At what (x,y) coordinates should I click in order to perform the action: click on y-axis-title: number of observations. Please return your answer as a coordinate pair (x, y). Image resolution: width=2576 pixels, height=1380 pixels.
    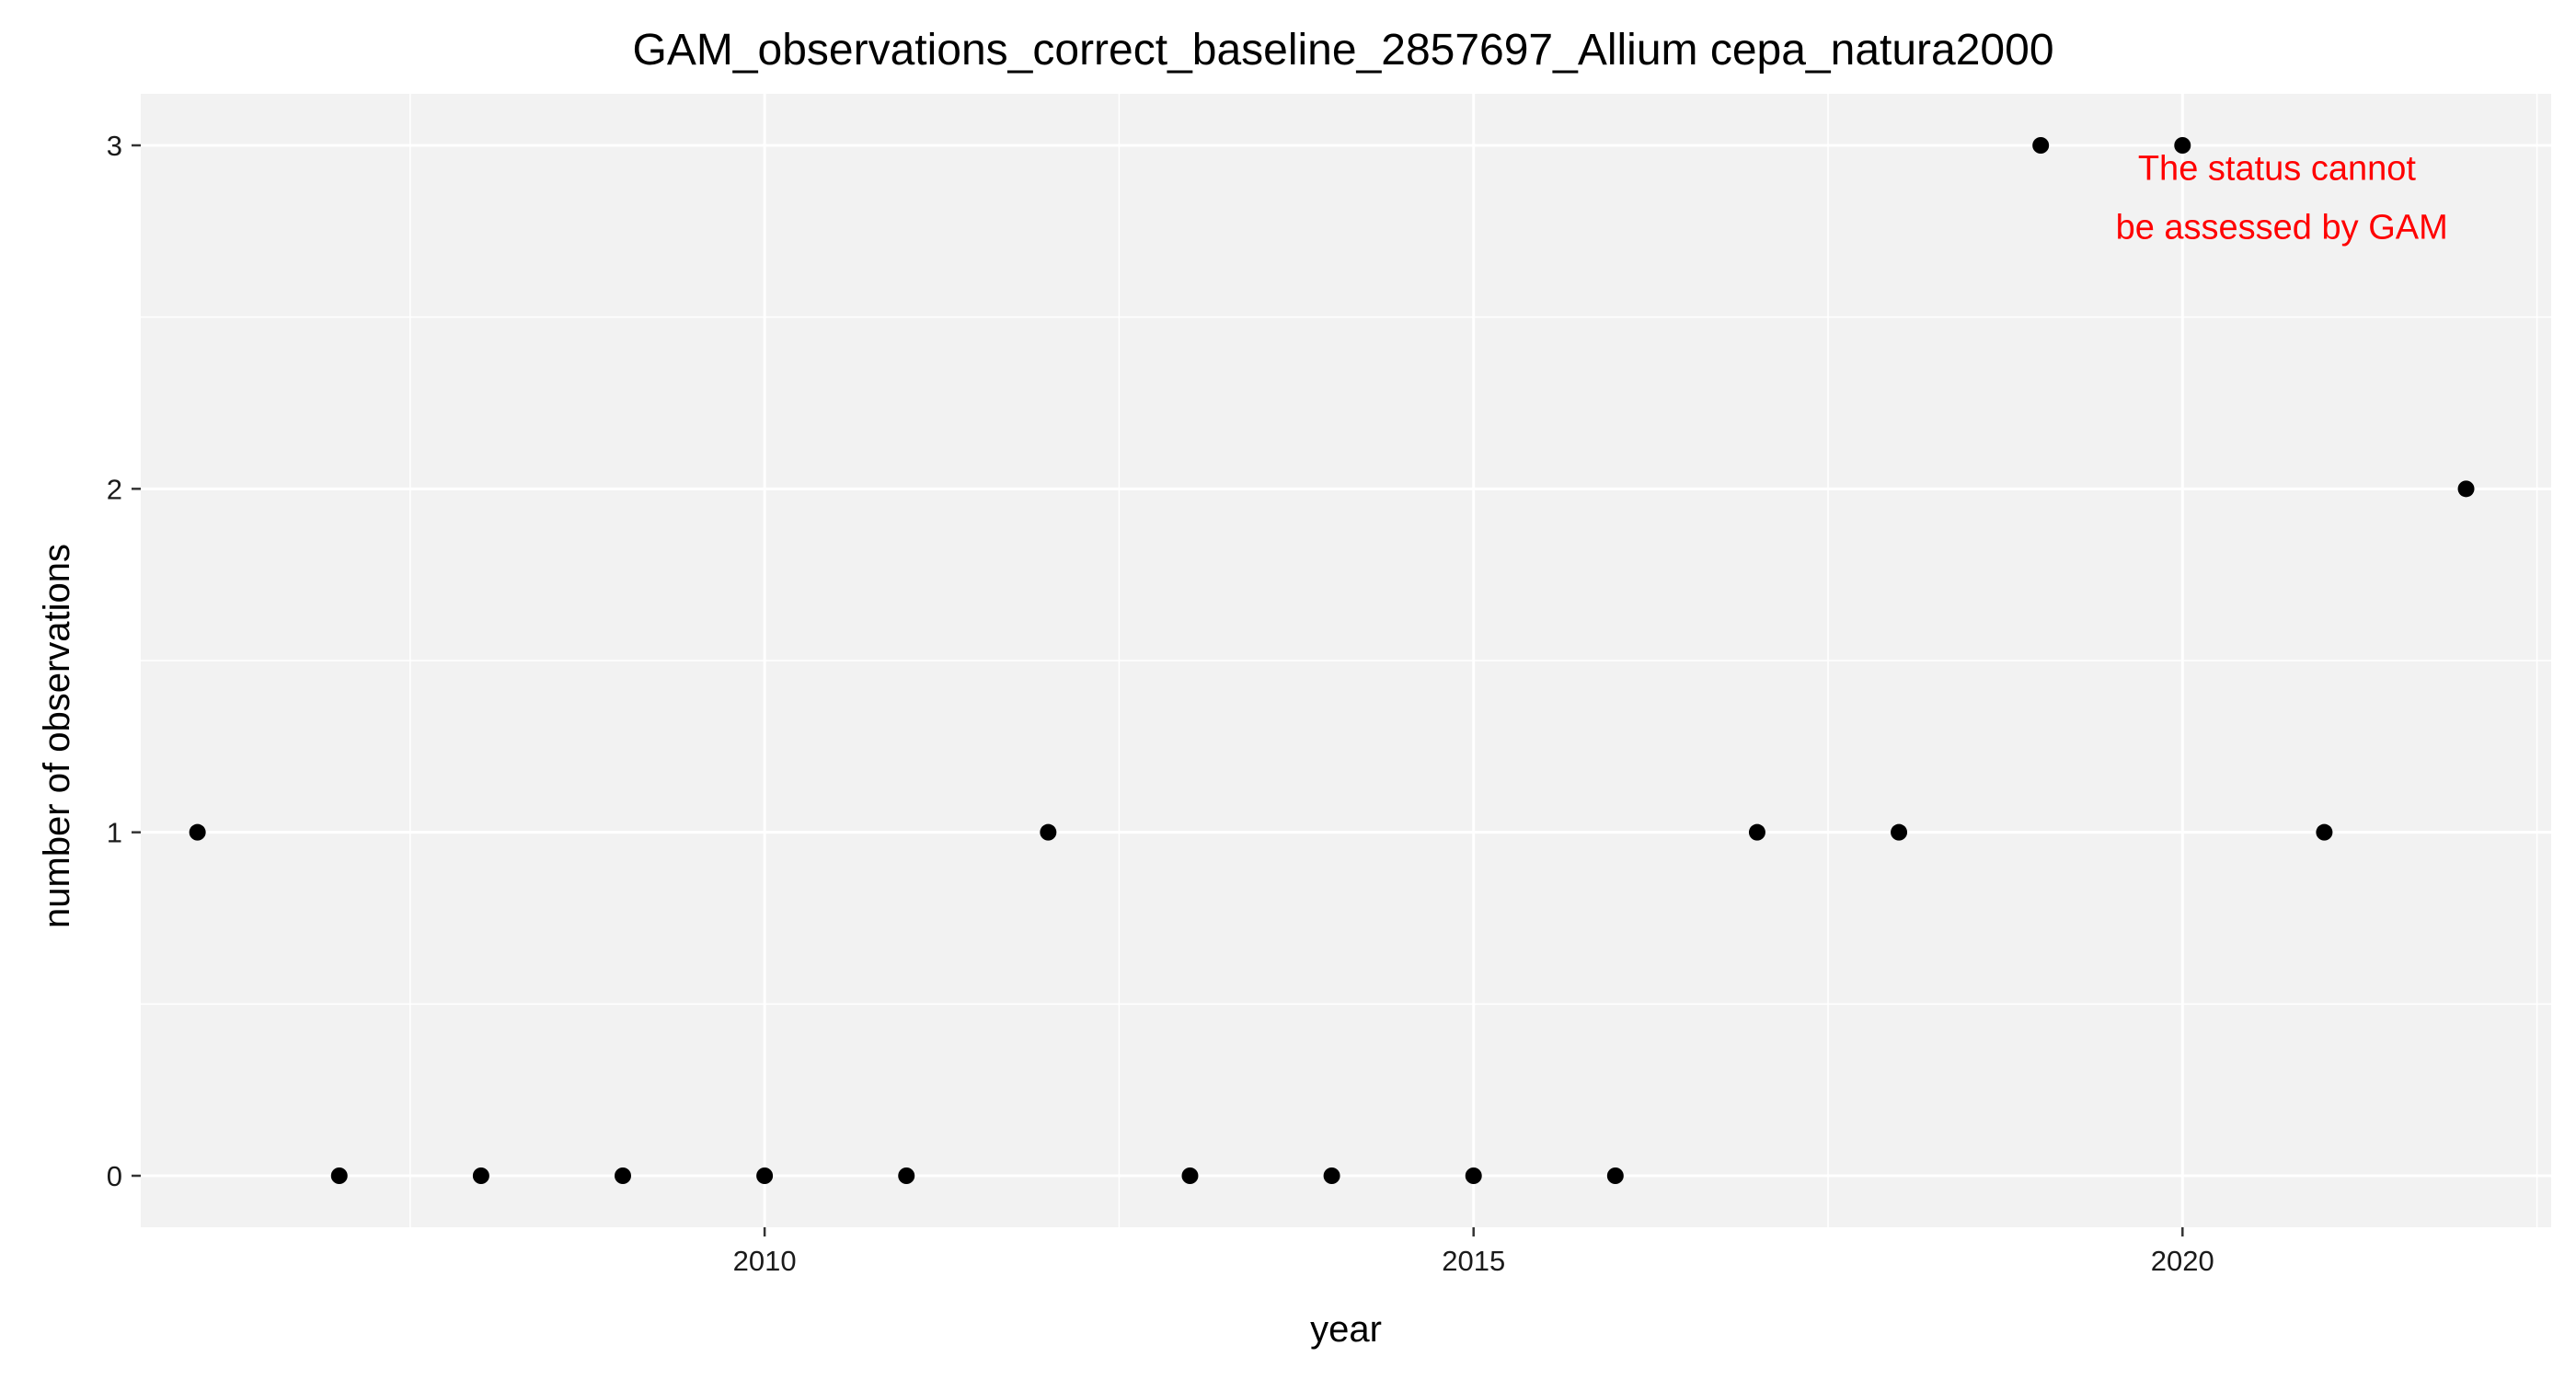
    Looking at the image, I should click on (57, 736).